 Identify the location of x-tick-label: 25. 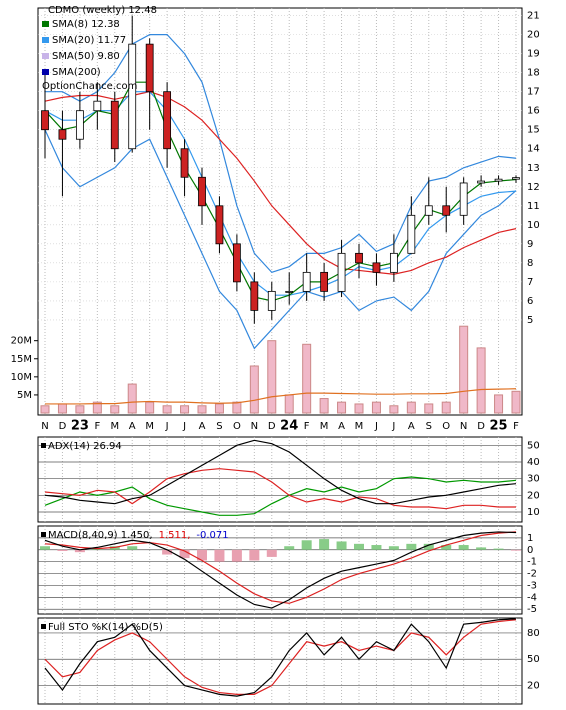
(499, 426).